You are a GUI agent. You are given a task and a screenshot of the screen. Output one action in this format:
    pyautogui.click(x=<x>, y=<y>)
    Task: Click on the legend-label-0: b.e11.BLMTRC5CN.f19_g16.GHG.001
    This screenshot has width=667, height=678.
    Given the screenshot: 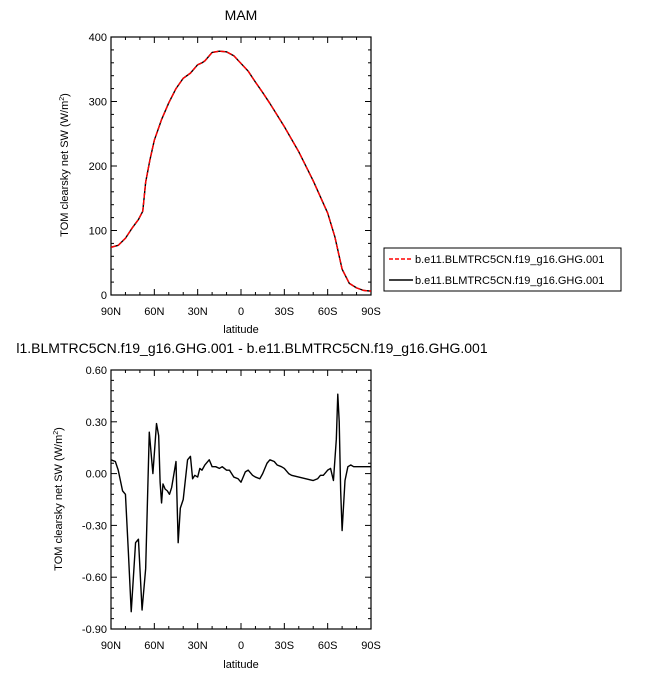 What is the action you would take?
    pyautogui.click(x=509, y=260)
    